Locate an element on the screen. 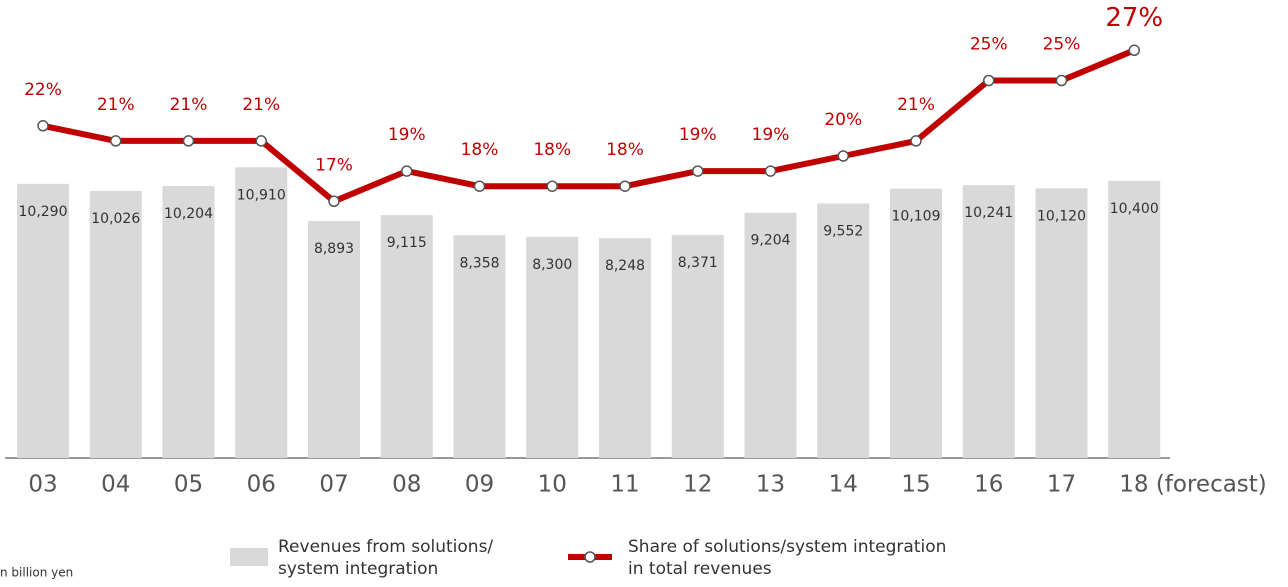  x-tick-label: 12 is located at coordinates (697, 485).